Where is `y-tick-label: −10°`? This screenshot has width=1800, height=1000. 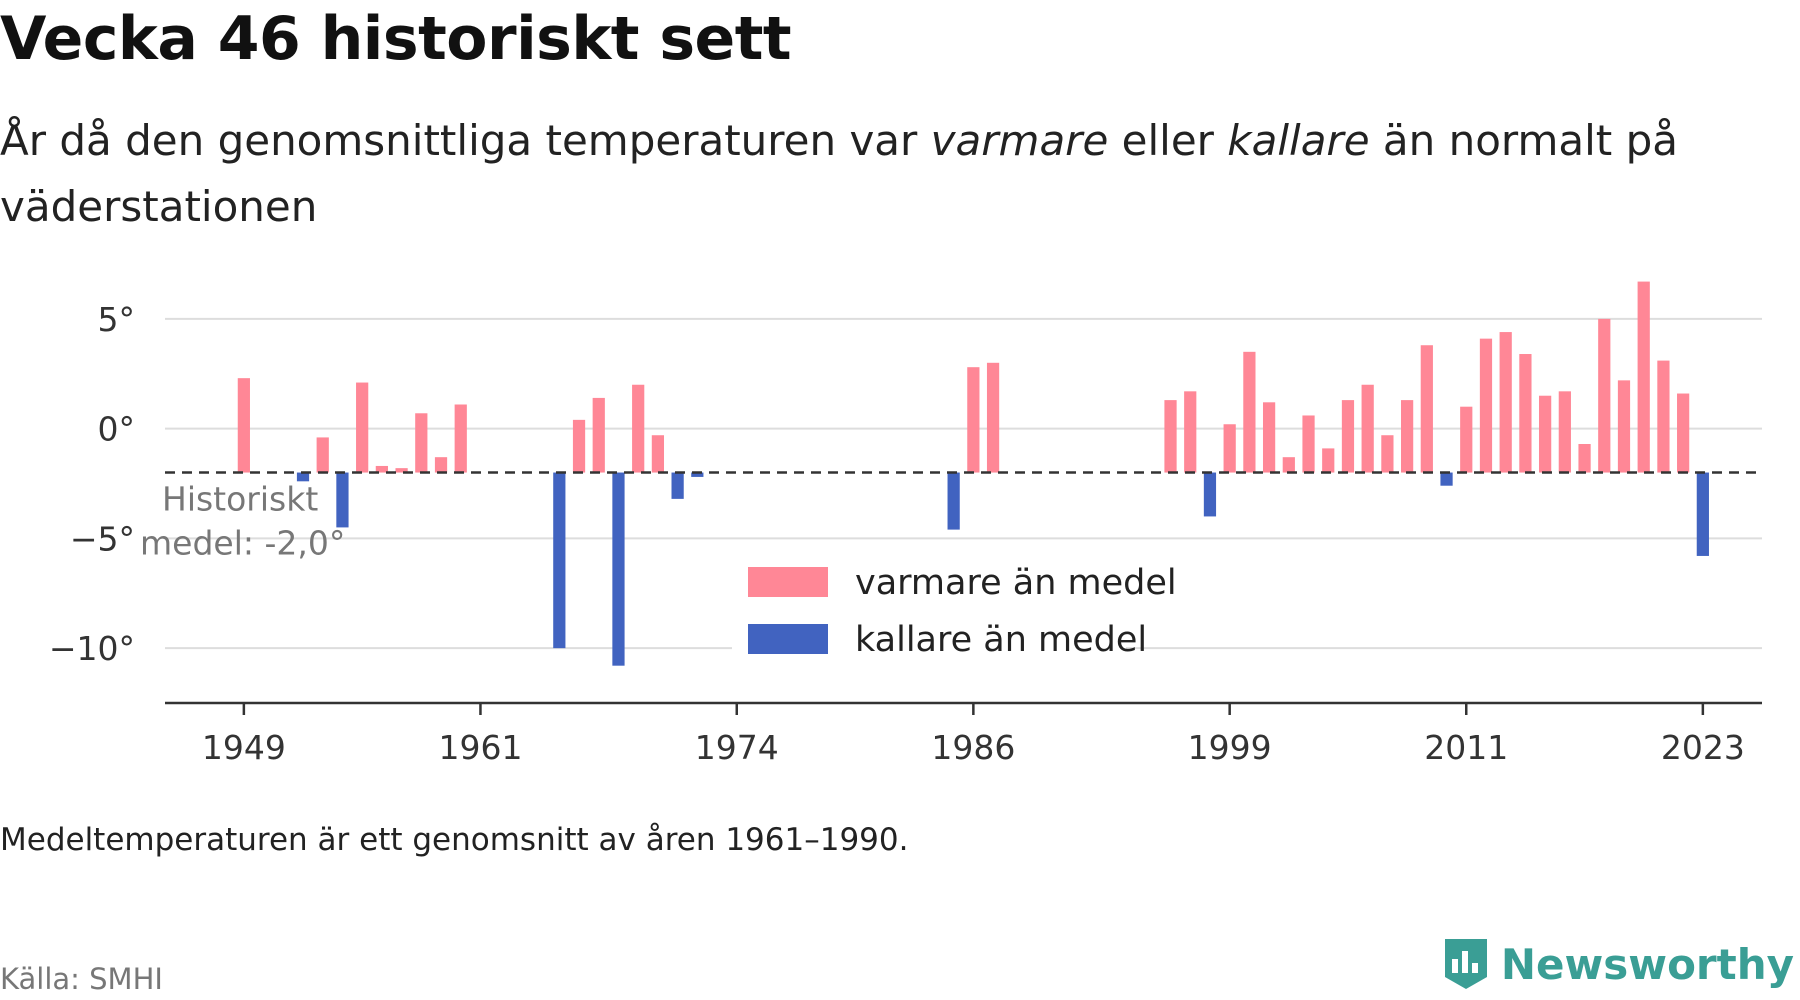
y-tick-label: −10° is located at coordinates (92, 648).